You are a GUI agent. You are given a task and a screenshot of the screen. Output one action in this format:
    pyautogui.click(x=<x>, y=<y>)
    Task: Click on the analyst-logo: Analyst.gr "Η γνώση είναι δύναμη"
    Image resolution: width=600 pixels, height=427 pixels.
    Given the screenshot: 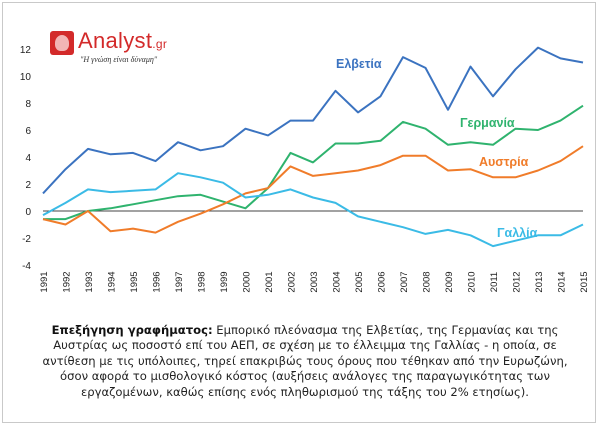 What is the action you would take?
    pyautogui.click(x=112, y=51)
    